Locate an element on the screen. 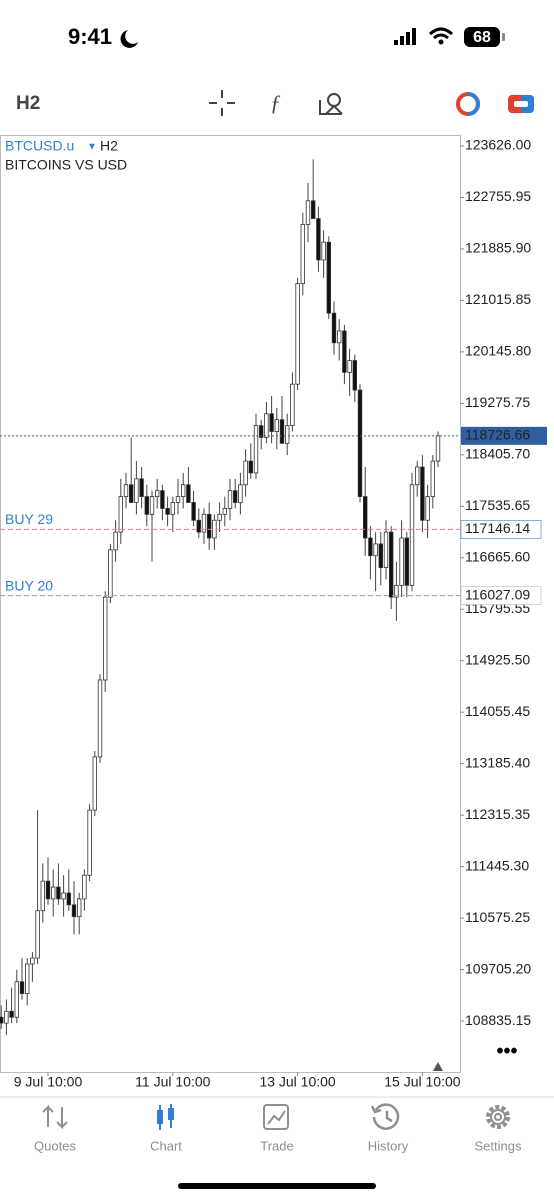  tab-label: History is located at coordinates (388, 1145).